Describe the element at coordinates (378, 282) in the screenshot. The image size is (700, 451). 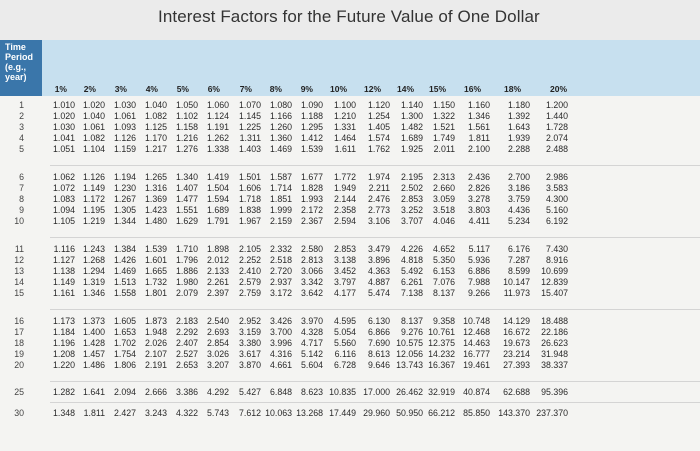
I see `factor-cell: 4.887` at that location.